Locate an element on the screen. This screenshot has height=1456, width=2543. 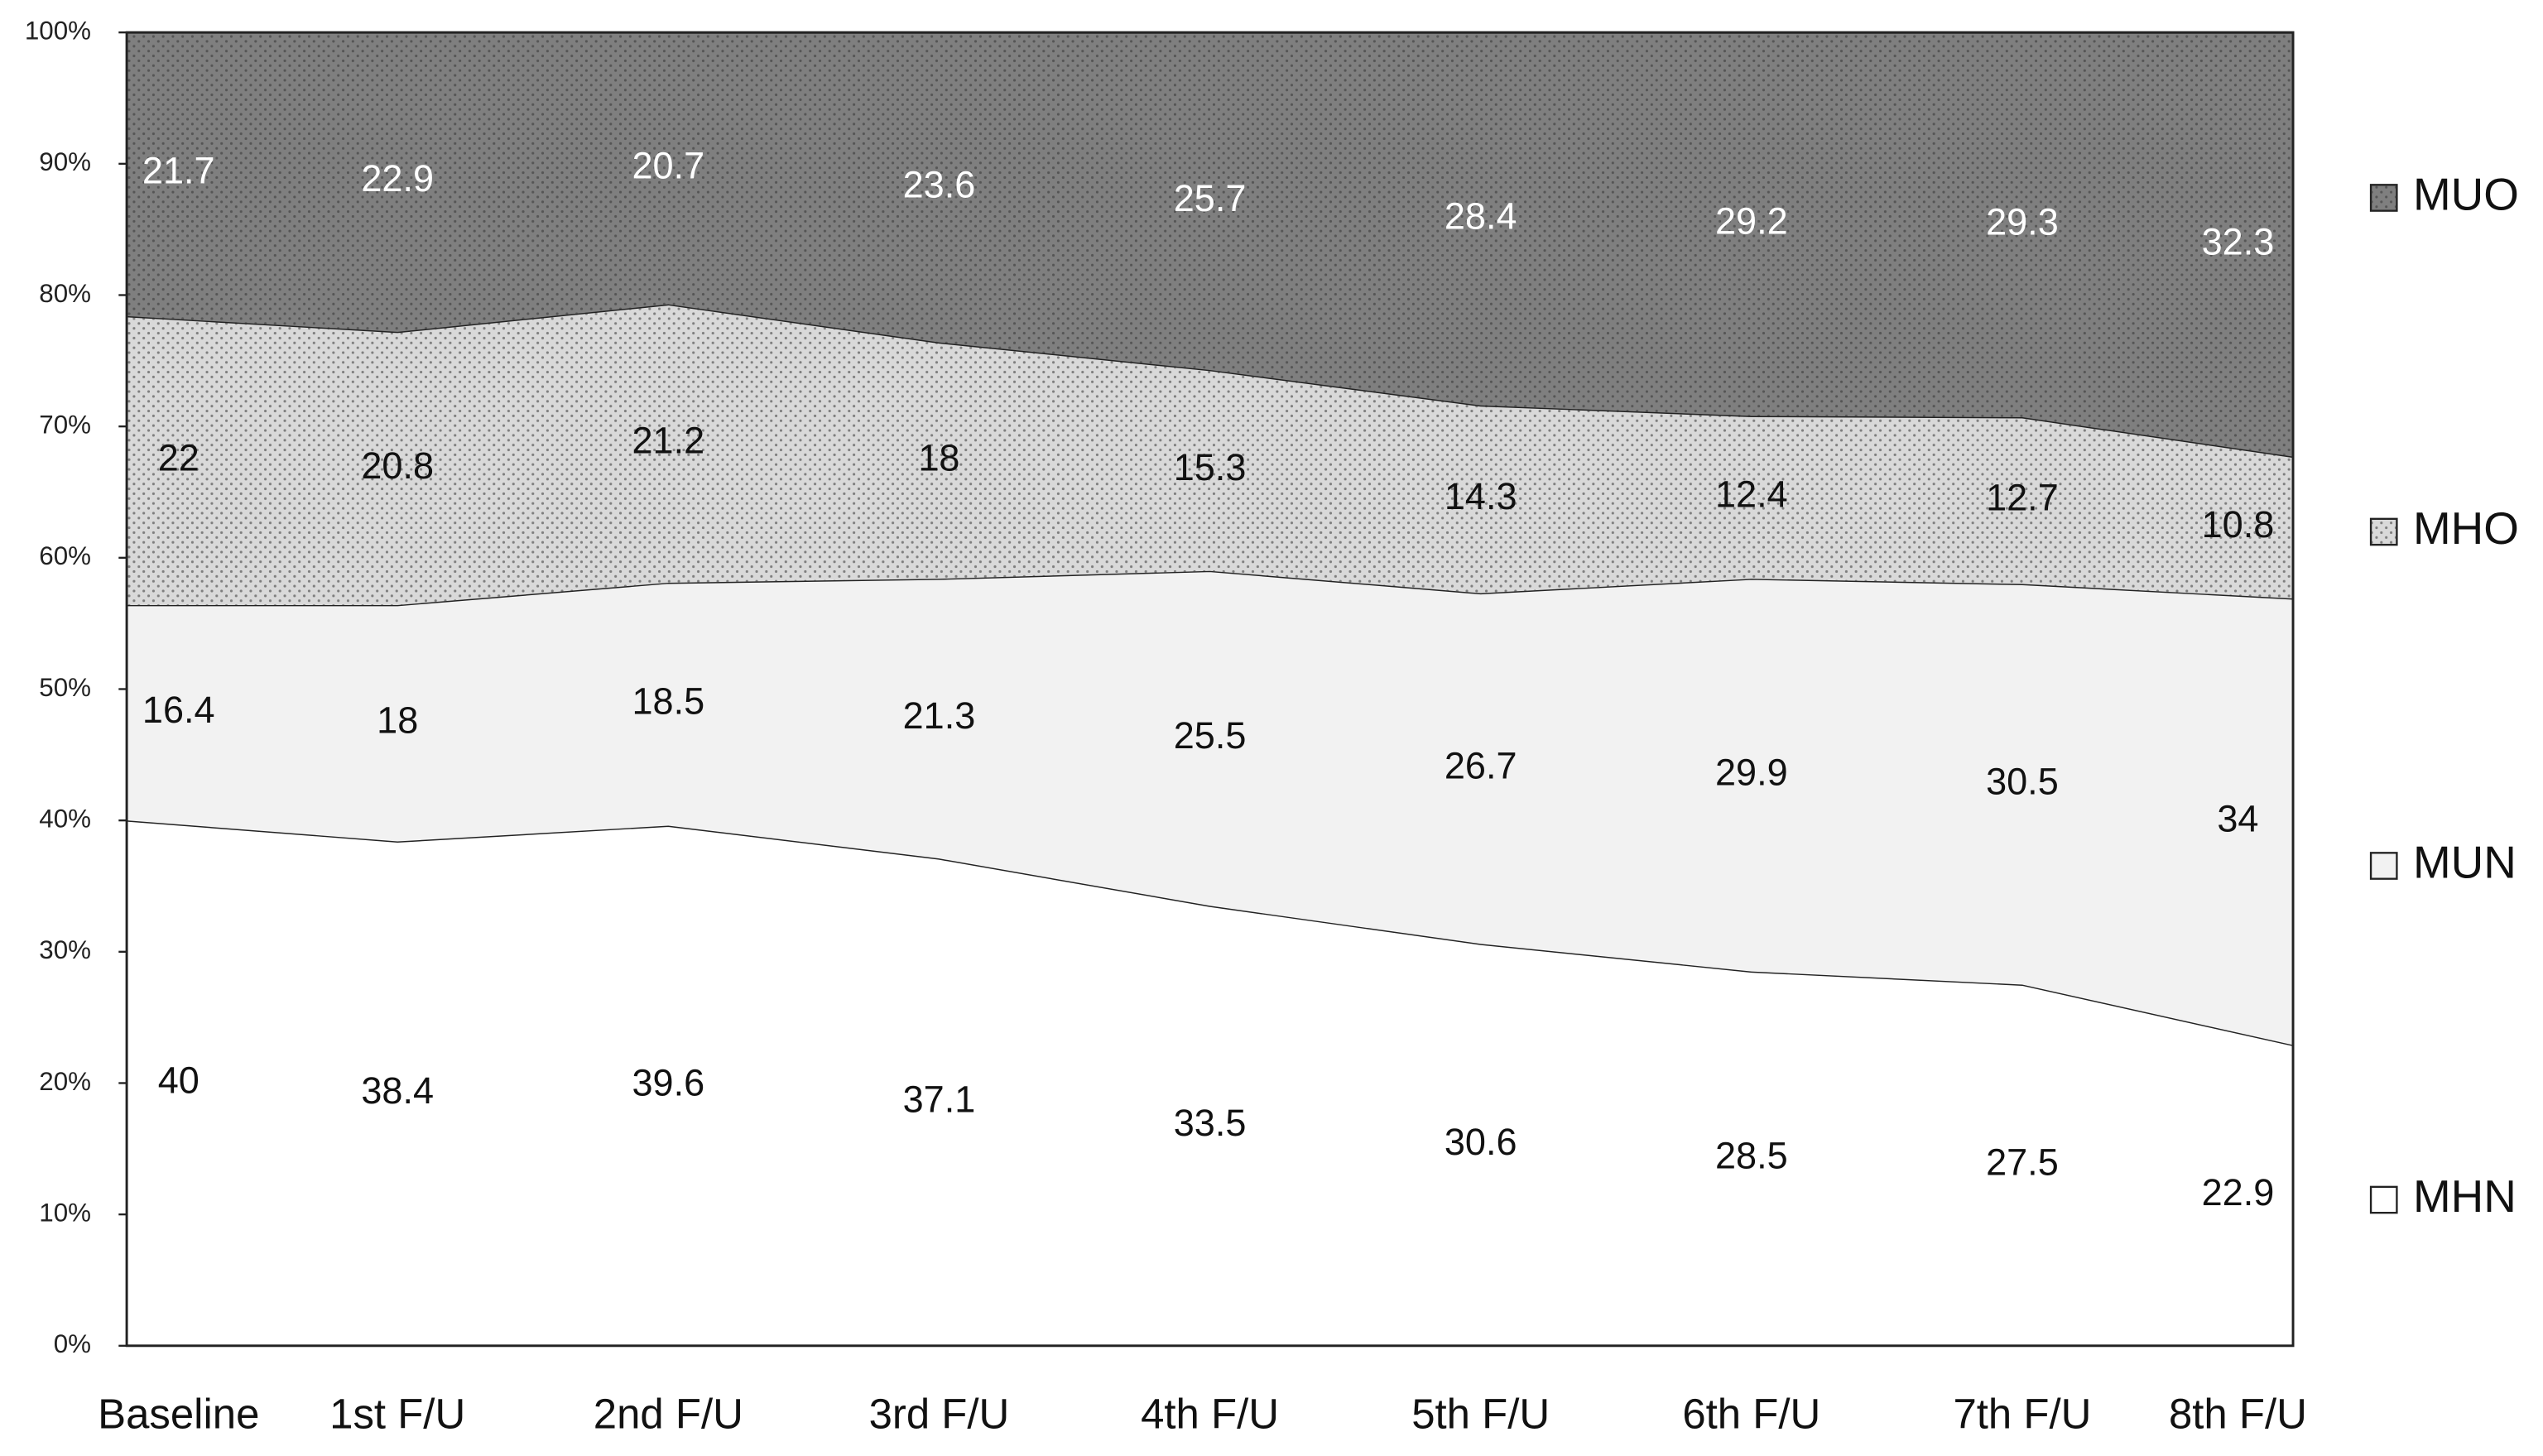
y-tick-label: 10% is located at coordinates (65, 1212).